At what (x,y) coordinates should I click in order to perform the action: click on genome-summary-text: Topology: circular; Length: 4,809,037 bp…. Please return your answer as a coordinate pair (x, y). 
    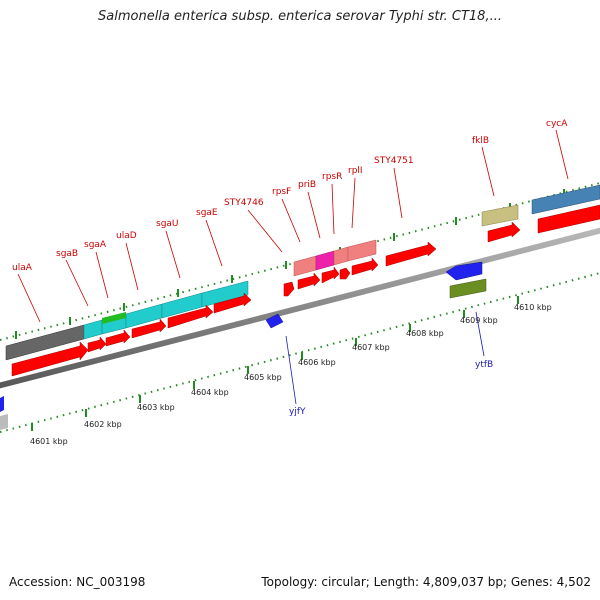
    Looking at the image, I should click on (426, 582).